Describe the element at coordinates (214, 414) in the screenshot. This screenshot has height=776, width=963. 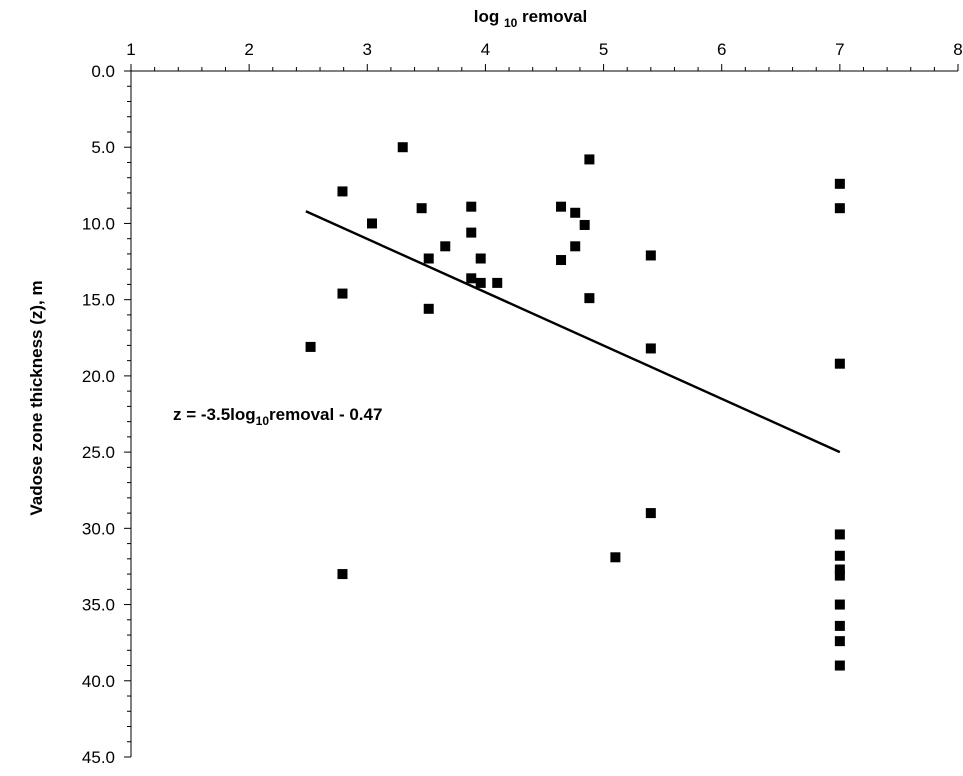
I see `equation-prefix: z = -3.5log` at that location.